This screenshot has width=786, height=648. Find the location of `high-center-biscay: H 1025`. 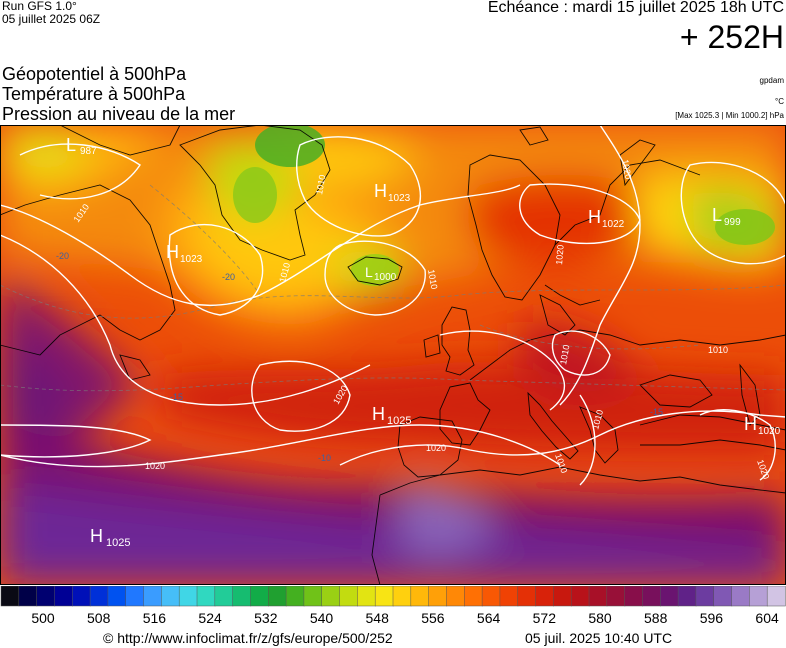

high-center-biscay: H 1025 is located at coordinates (391, 415).